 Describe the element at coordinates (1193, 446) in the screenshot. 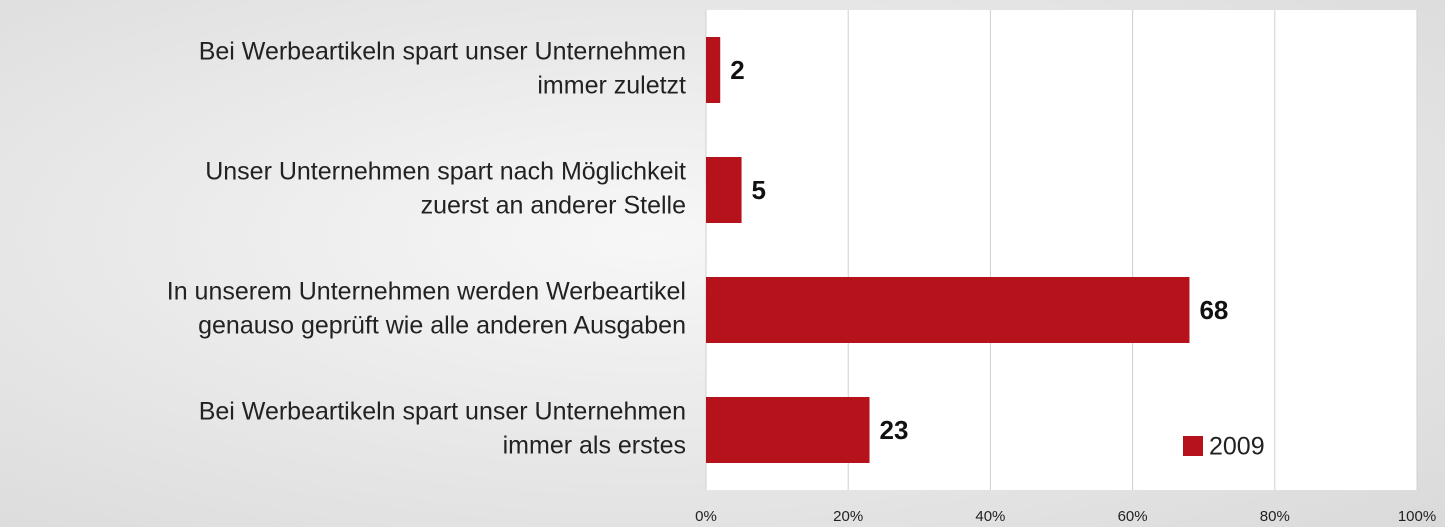

I see `legend-swatch` at that location.